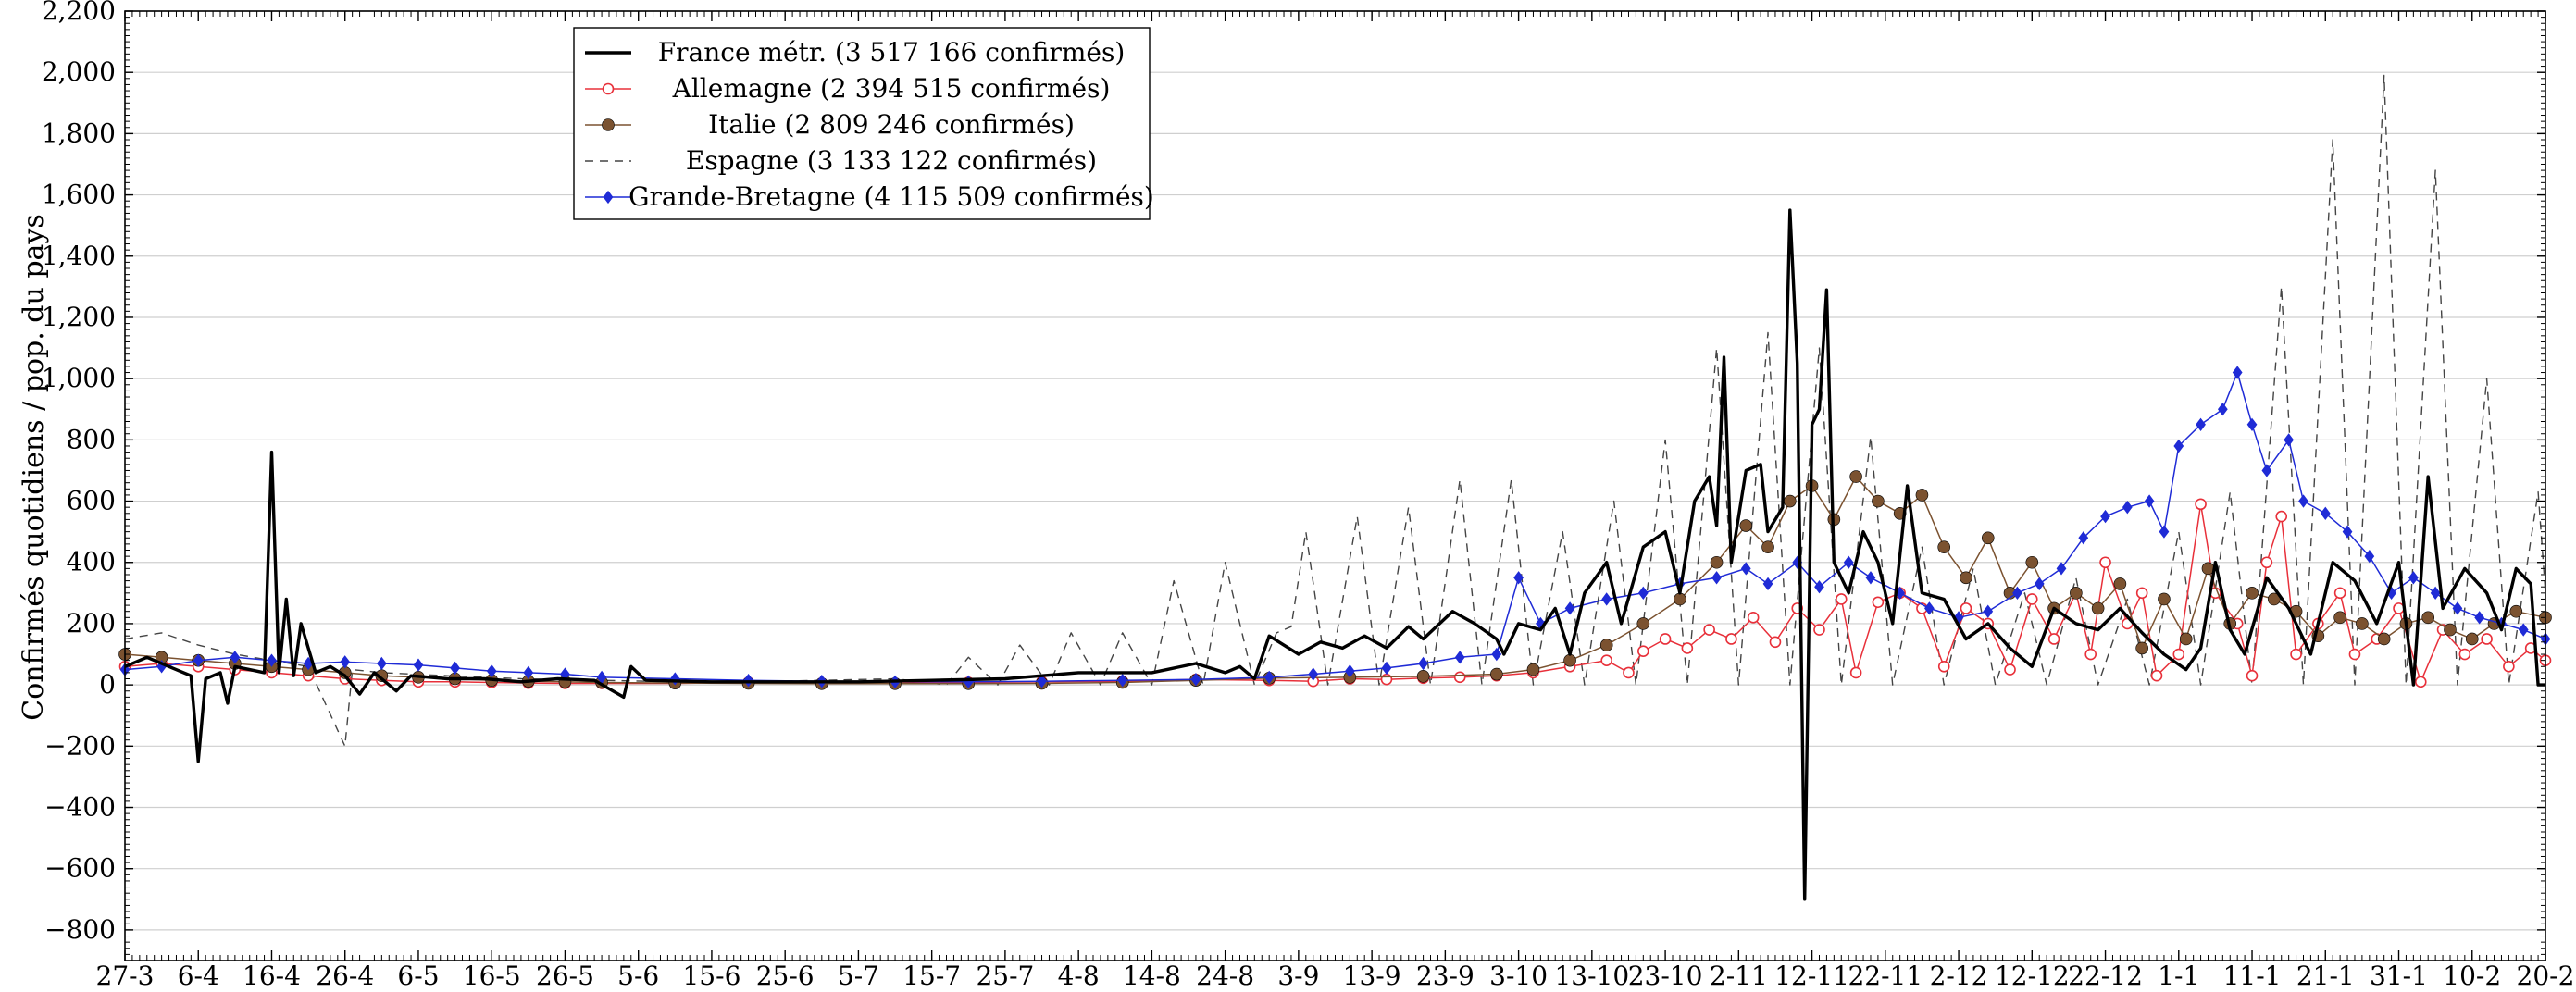  I want to click on x-tick-label: 5-6, so click(638, 974).